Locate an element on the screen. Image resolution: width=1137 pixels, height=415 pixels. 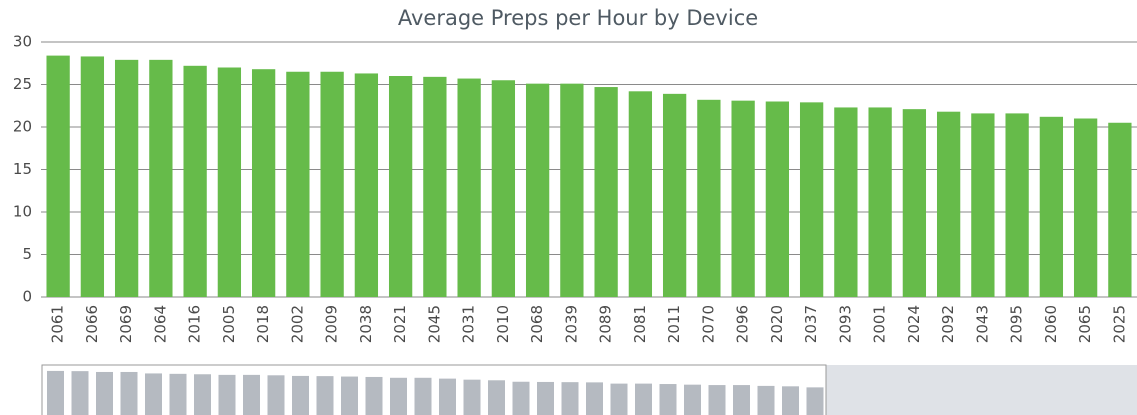
x-tick-label: 2002 is located at coordinates (297, 324).